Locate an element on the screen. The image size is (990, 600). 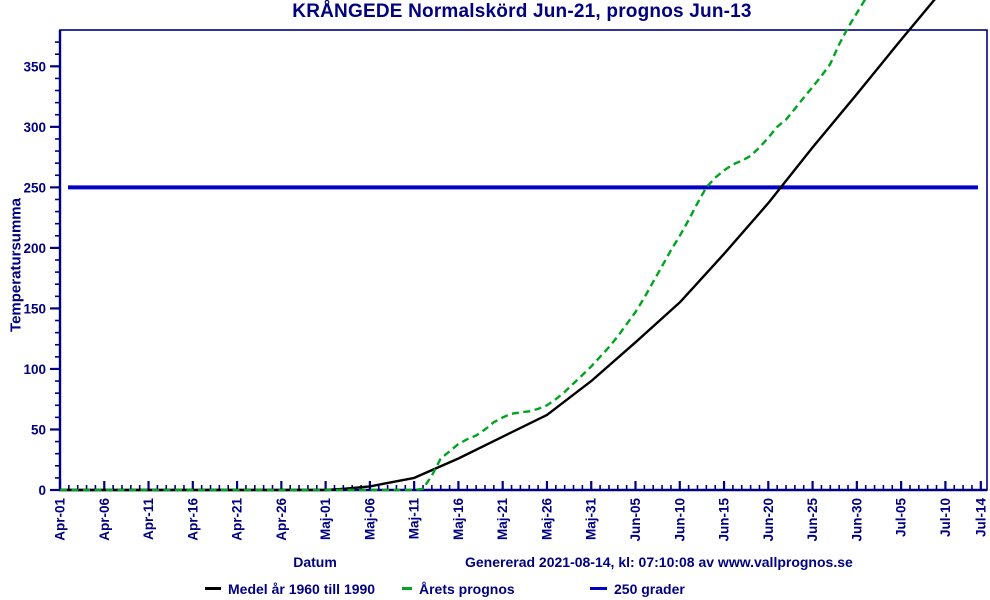
y-tick-label: 250 is located at coordinates (34, 187).